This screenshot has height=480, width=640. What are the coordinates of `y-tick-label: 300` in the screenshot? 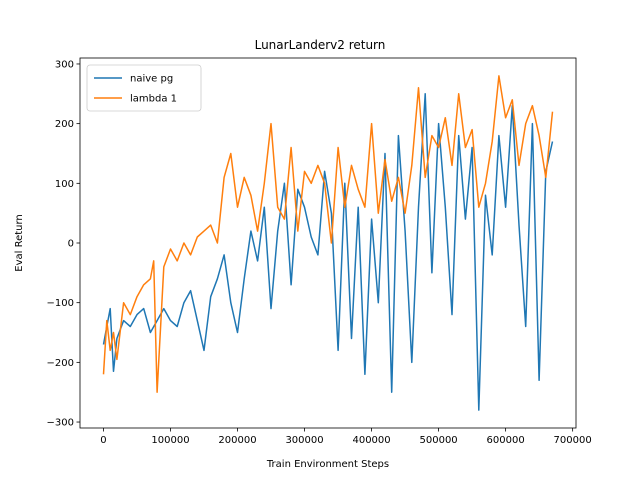 It's located at (64, 64).